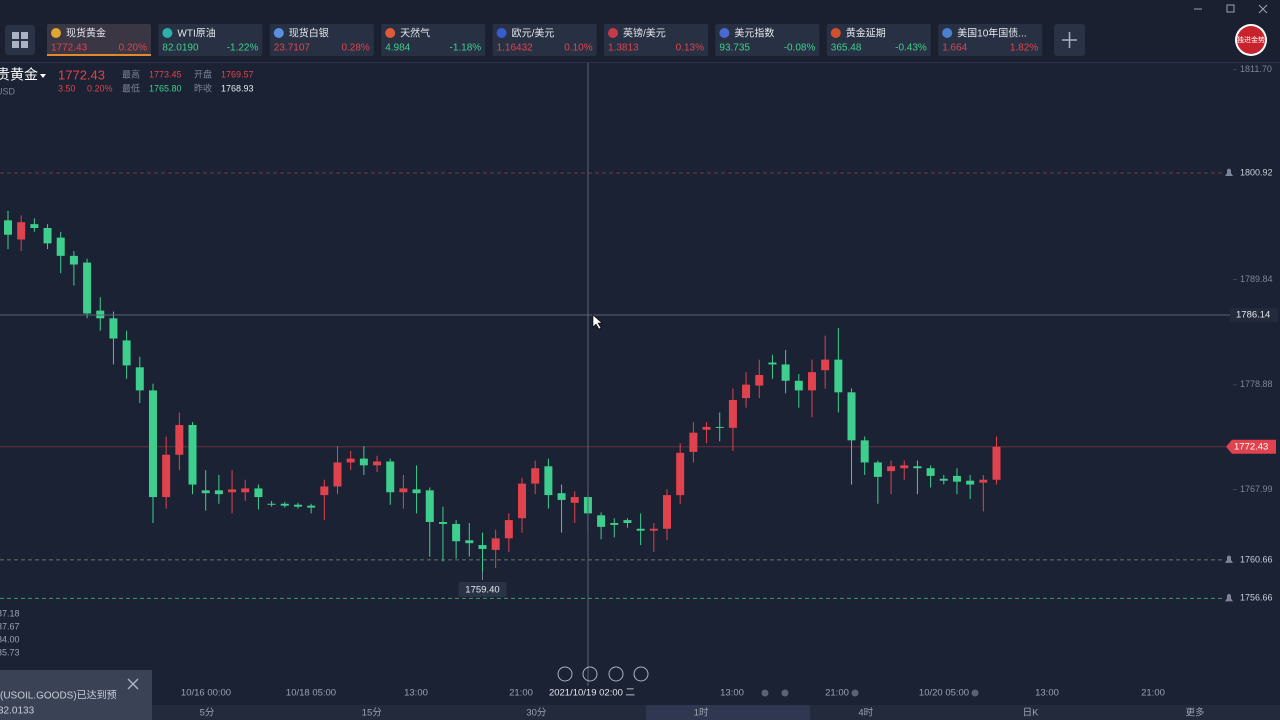 The width and height of the screenshot is (1280, 720). What do you see at coordinates (10, 639) in the screenshot?
I see `indicator-value: 34.00` at bounding box center [10, 639].